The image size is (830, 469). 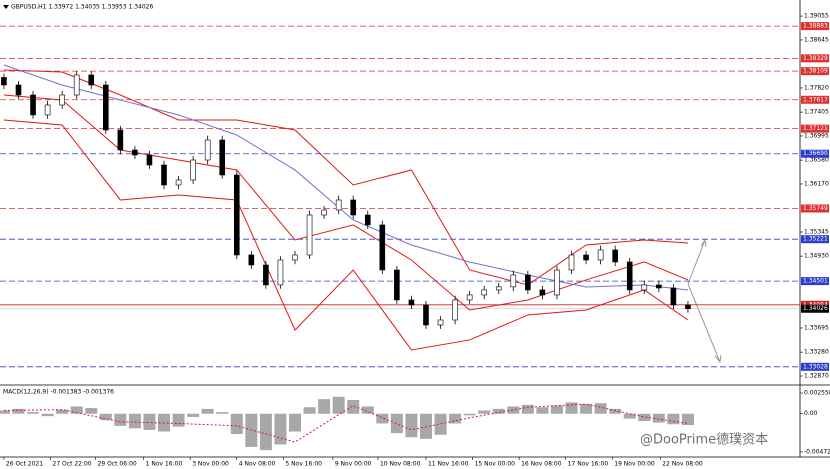 I want to click on y-tick-label: 1.34930, so click(x=816, y=256).